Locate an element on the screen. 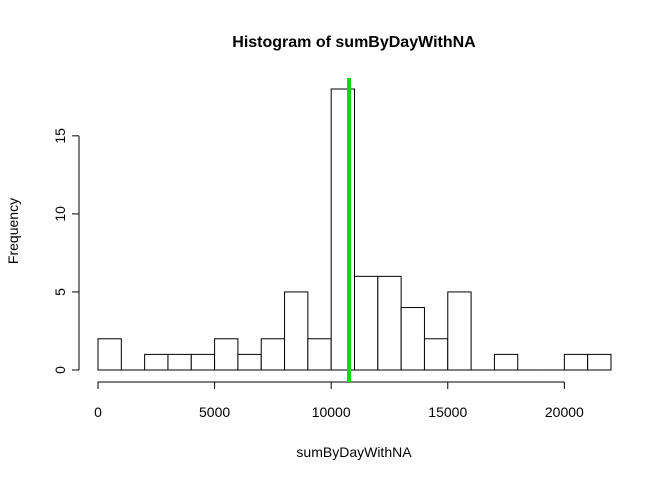 The image size is (672, 480). x-tick-label-4: 20000 is located at coordinates (564, 412).